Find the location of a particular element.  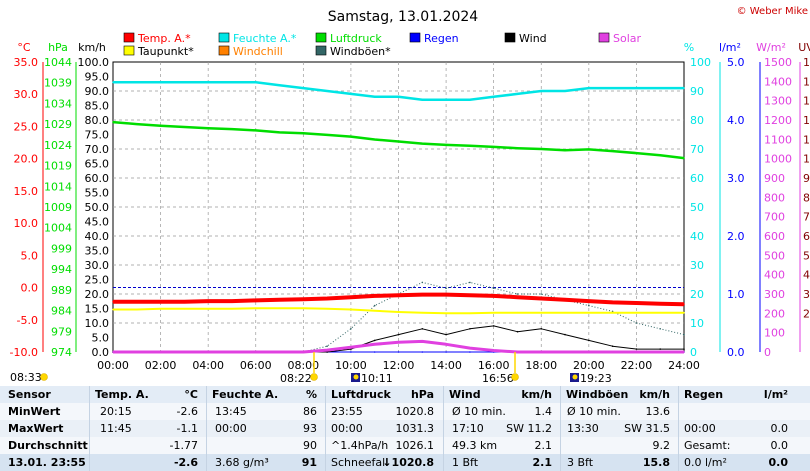

uv-tick-label: 13 is located at coordinates (806, 101).